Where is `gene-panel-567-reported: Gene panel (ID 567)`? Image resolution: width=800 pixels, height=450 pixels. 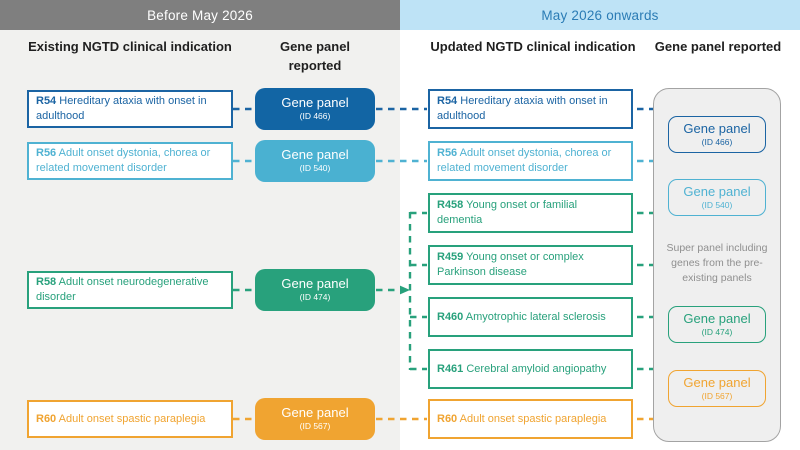 gene-panel-567-reported: Gene panel (ID 567) is located at coordinates (315, 419).